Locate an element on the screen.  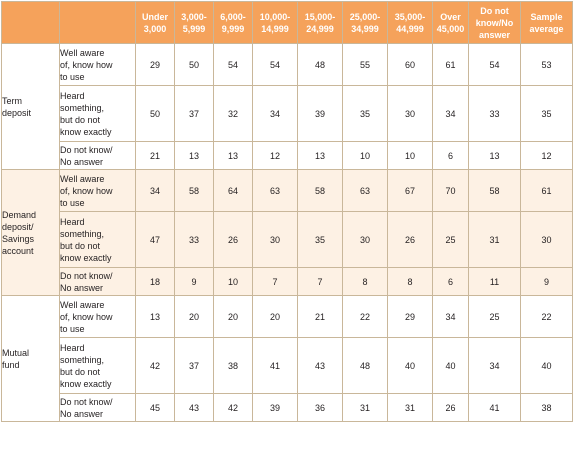
value-cell: 47 is located at coordinates (155, 239).